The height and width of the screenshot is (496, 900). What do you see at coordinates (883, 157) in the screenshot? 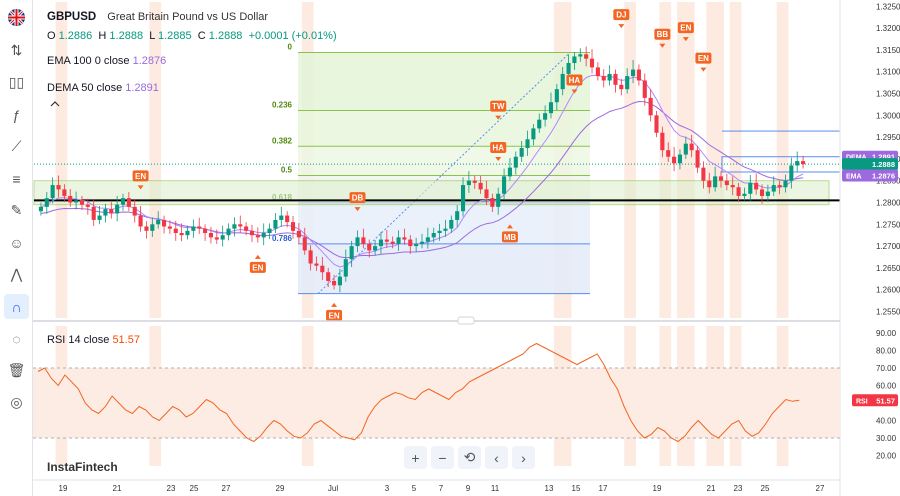
I see `tag-value: 1.2891` at bounding box center [883, 157].